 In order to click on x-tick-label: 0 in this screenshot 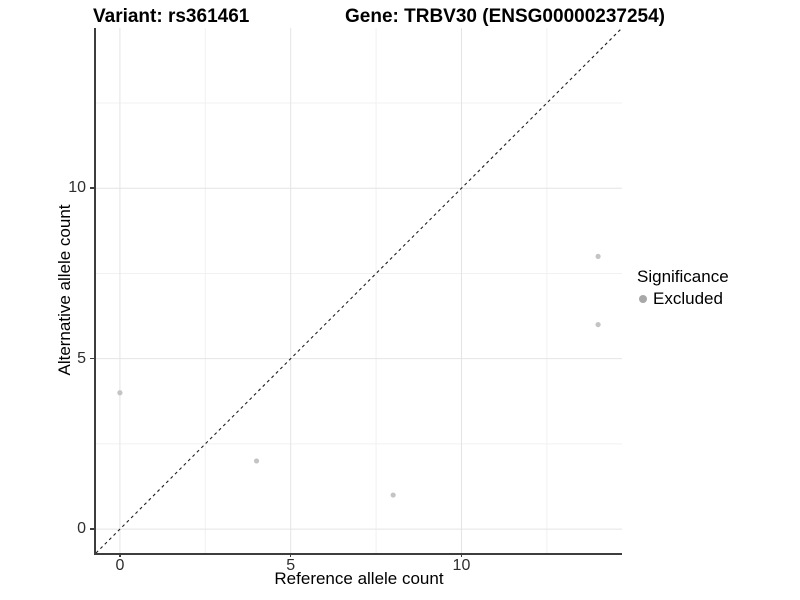, I will do `click(120, 565)`.